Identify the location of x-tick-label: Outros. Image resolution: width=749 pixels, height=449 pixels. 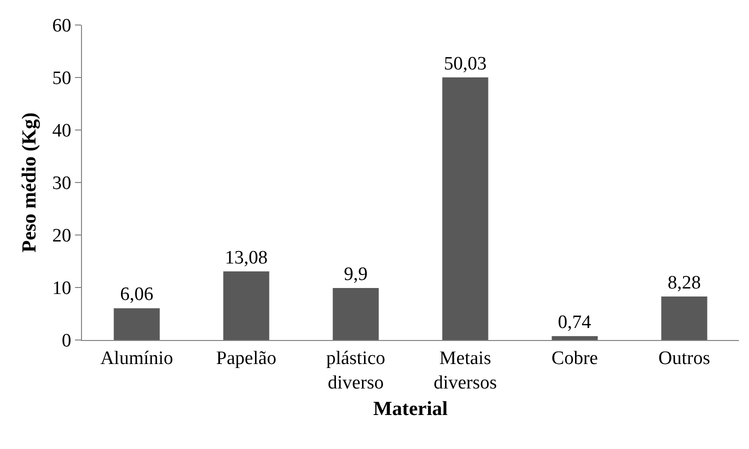
(684, 358).